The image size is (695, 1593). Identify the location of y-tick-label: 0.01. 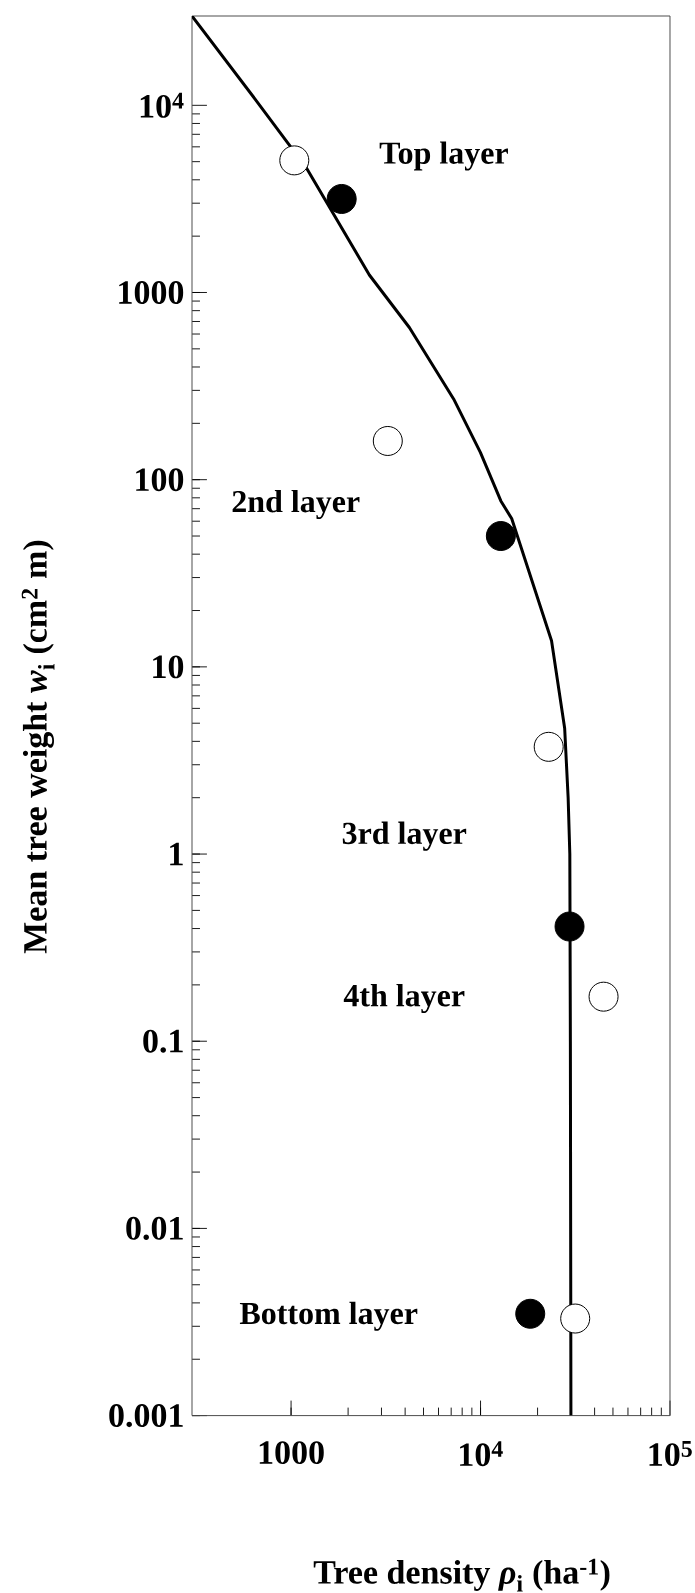
(154, 1228).